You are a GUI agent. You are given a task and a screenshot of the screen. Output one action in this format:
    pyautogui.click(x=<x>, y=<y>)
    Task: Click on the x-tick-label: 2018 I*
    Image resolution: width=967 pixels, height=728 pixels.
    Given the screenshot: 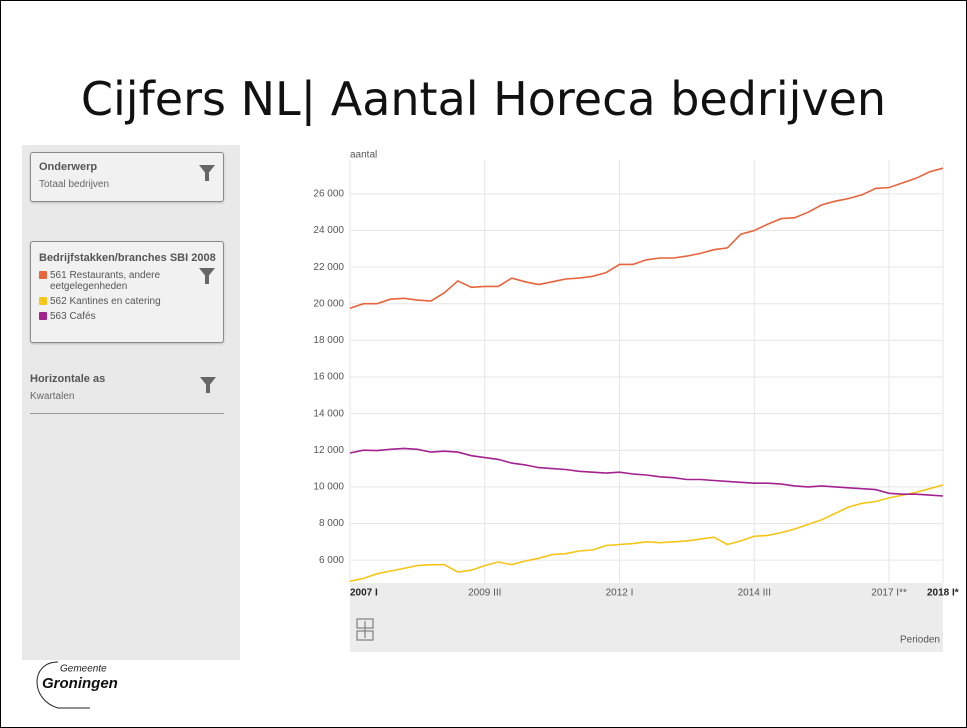 What is the action you would take?
    pyautogui.click(x=943, y=593)
    